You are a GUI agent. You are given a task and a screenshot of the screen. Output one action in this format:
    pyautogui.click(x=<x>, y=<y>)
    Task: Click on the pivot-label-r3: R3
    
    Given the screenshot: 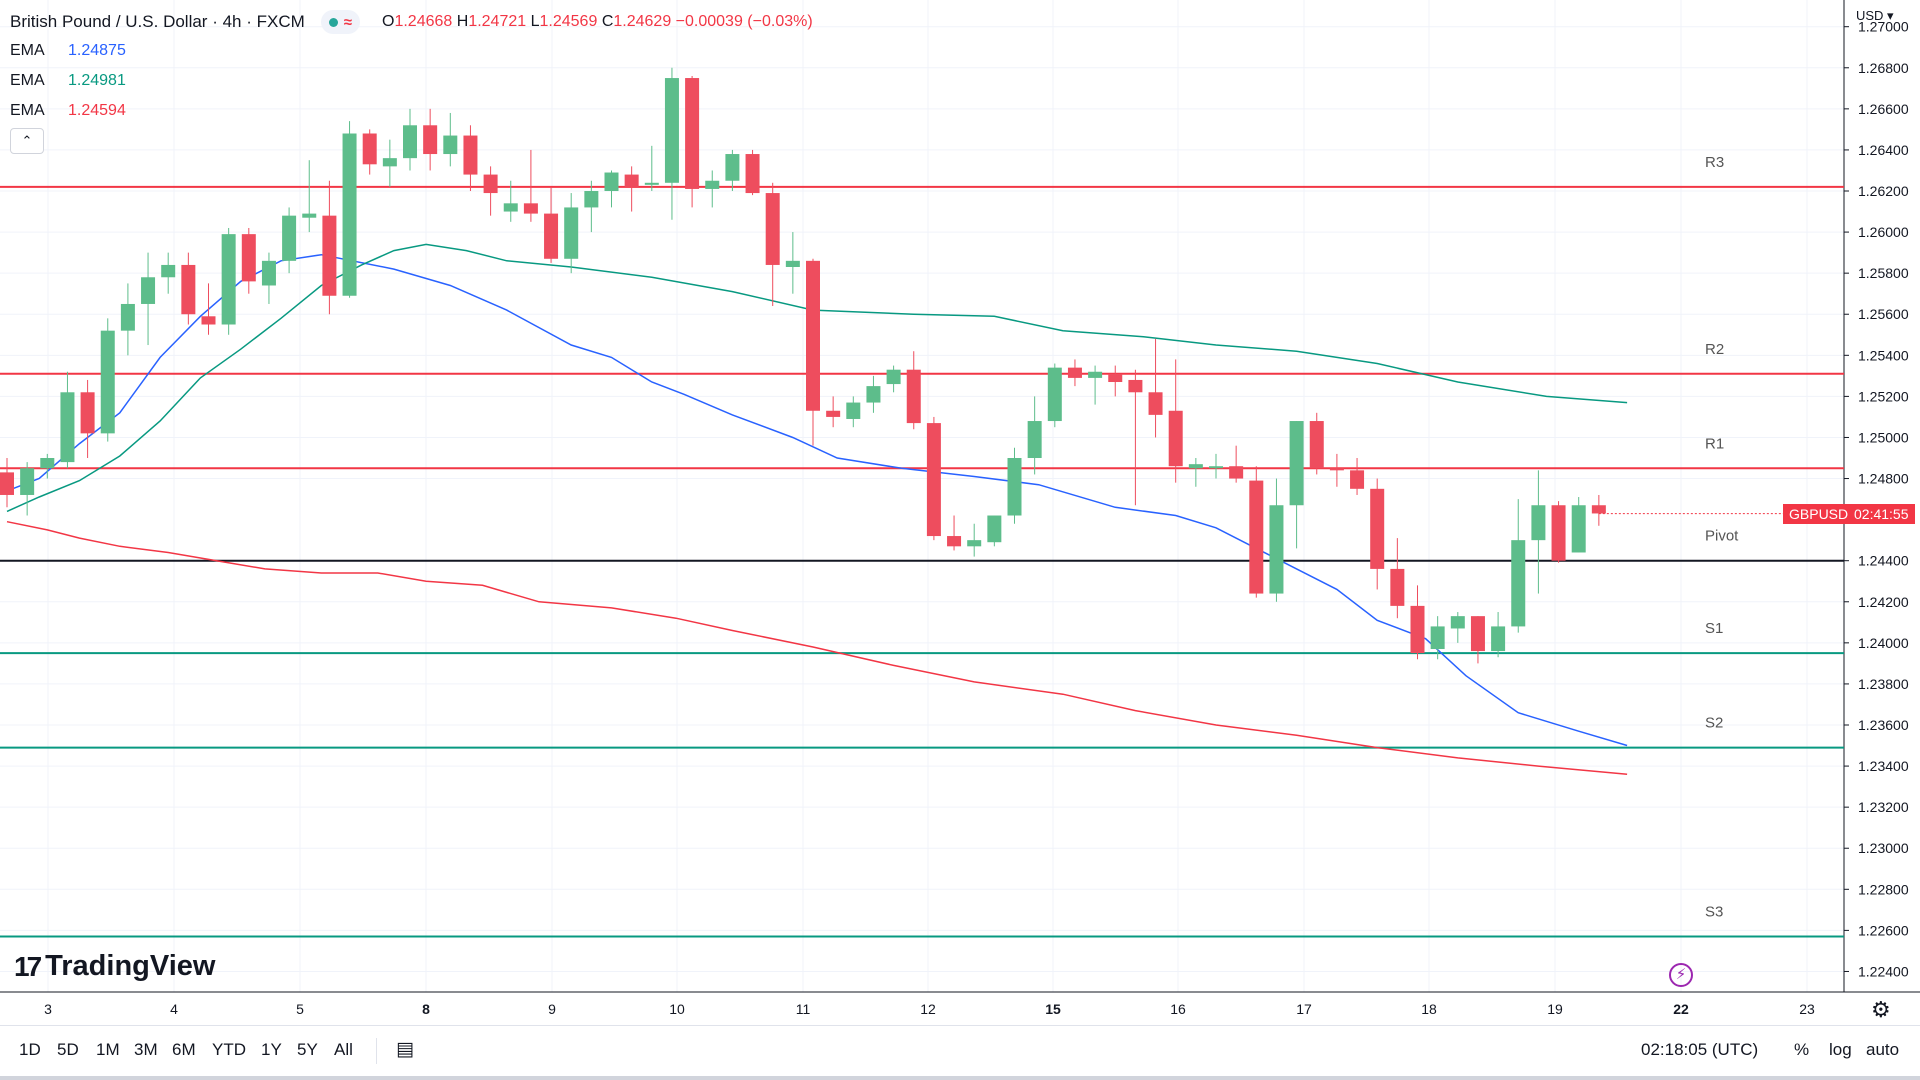 What is the action you would take?
    pyautogui.click(x=1714, y=162)
    